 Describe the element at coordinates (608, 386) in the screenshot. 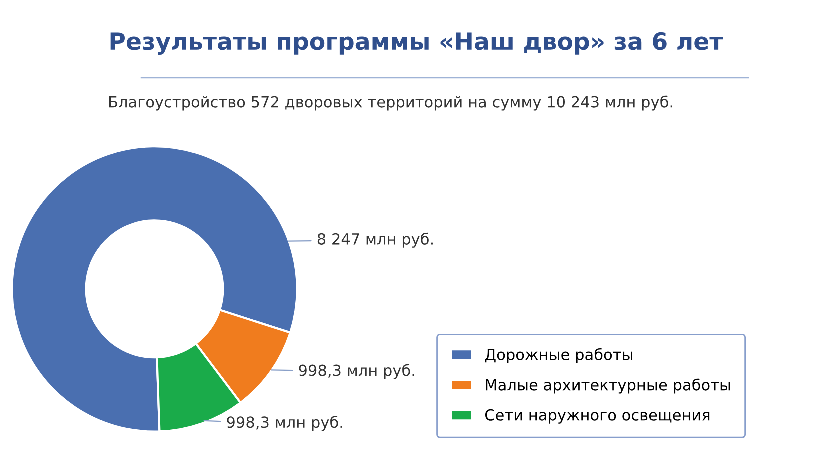

I see `legend-label: Малые архитектурные работы` at that location.